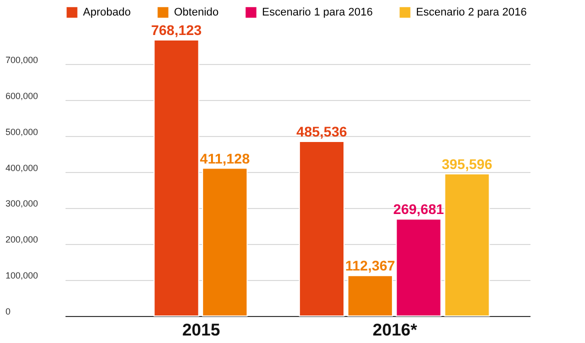  What do you see at coordinates (22, 239) in the screenshot?
I see `y-tick-label: 200,000` at bounding box center [22, 239].